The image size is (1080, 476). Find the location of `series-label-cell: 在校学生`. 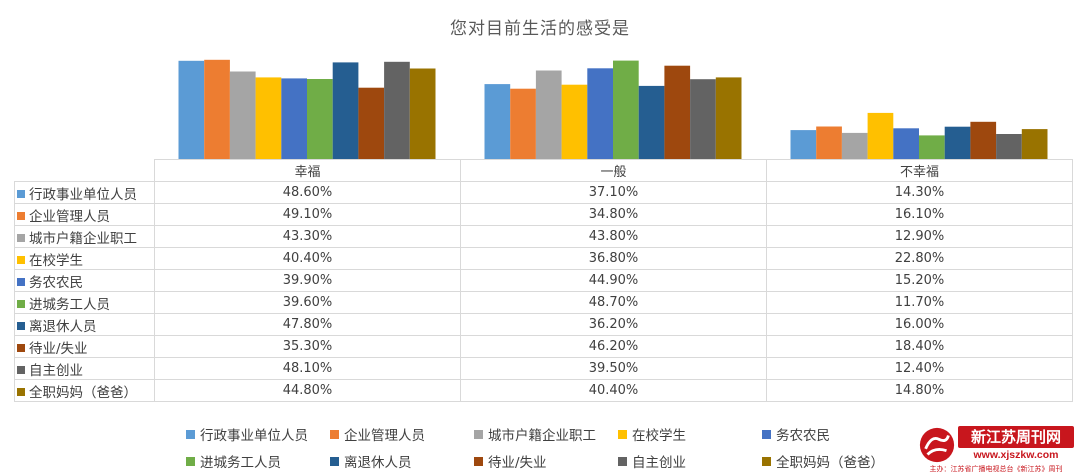

series-label-cell: 在校学生 is located at coordinates (84, 258).